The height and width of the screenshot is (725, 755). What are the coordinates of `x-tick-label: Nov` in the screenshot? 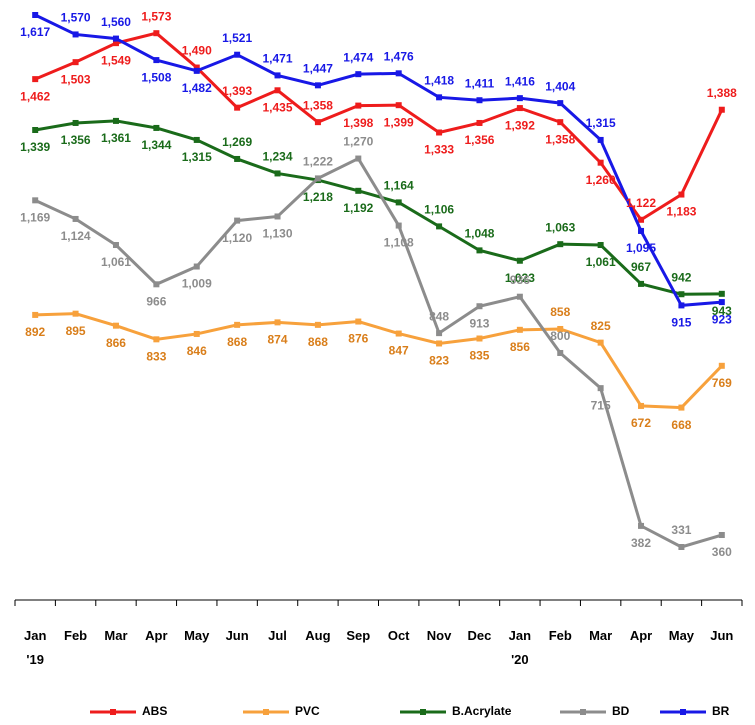 It's located at (439, 635).